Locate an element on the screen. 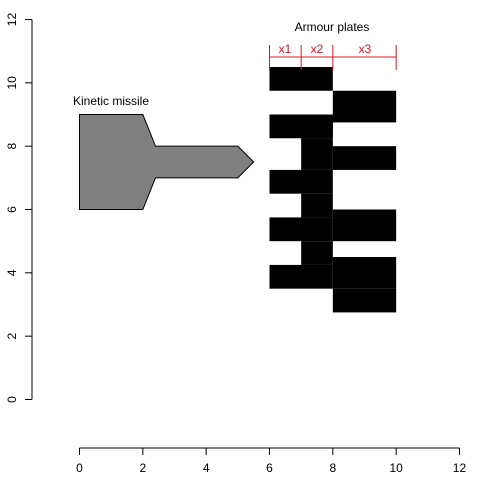  y-axis-ticks: 0 2 4 6 8 10 12 is located at coordinates (18, 208).